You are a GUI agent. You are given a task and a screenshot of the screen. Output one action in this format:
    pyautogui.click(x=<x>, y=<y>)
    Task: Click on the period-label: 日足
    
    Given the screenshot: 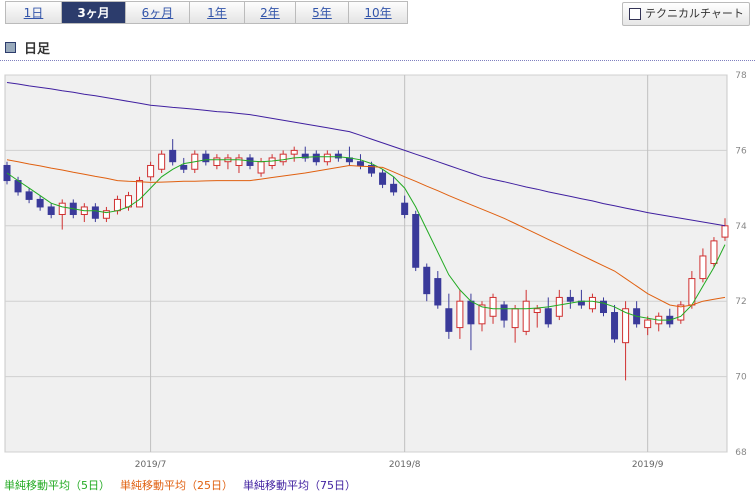 What is the action you would take?
    pyautogui.click(x=37, y=49)
    